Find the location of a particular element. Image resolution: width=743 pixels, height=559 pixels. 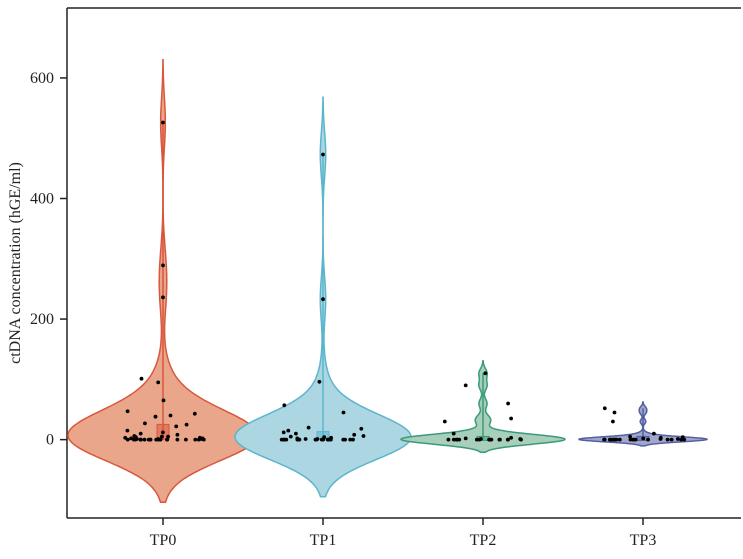

y-axis-label: ctDNA concentration (hGE/ml) is located at coordinates (15, 263).